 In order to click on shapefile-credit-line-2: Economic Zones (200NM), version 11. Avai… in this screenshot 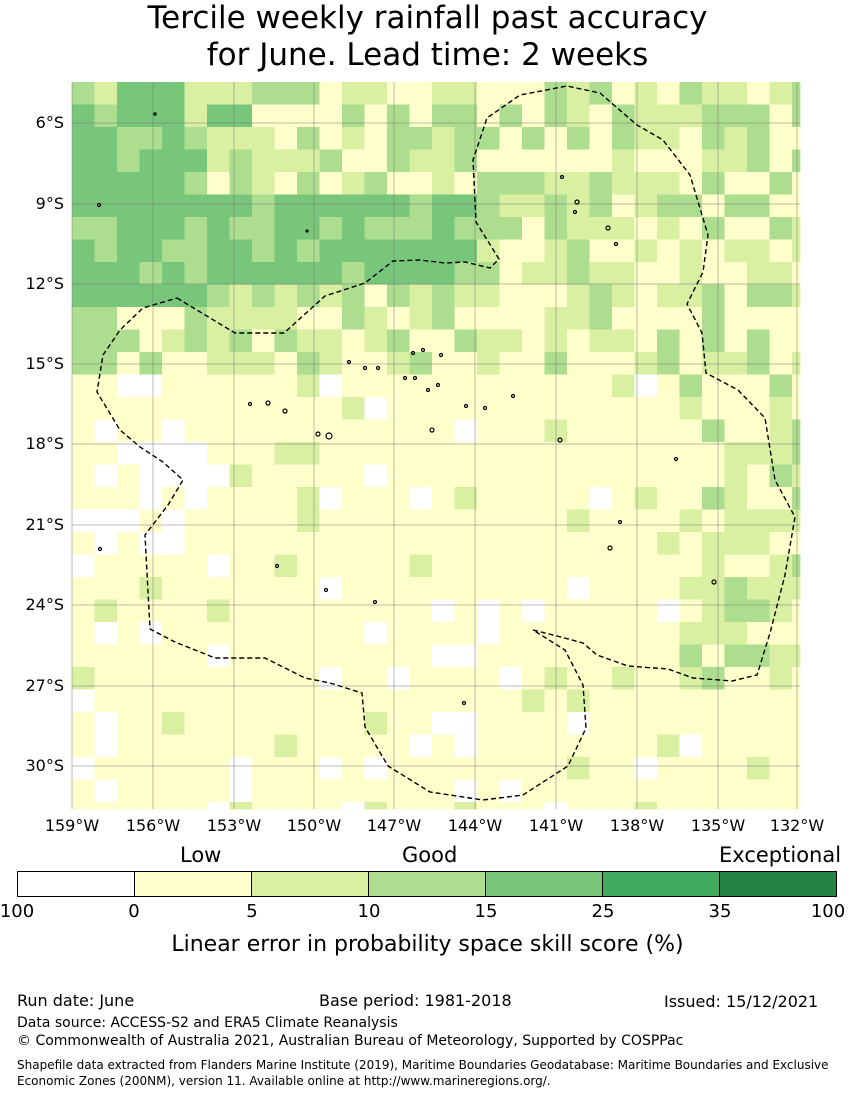, I will do `click(284, 1081)`.